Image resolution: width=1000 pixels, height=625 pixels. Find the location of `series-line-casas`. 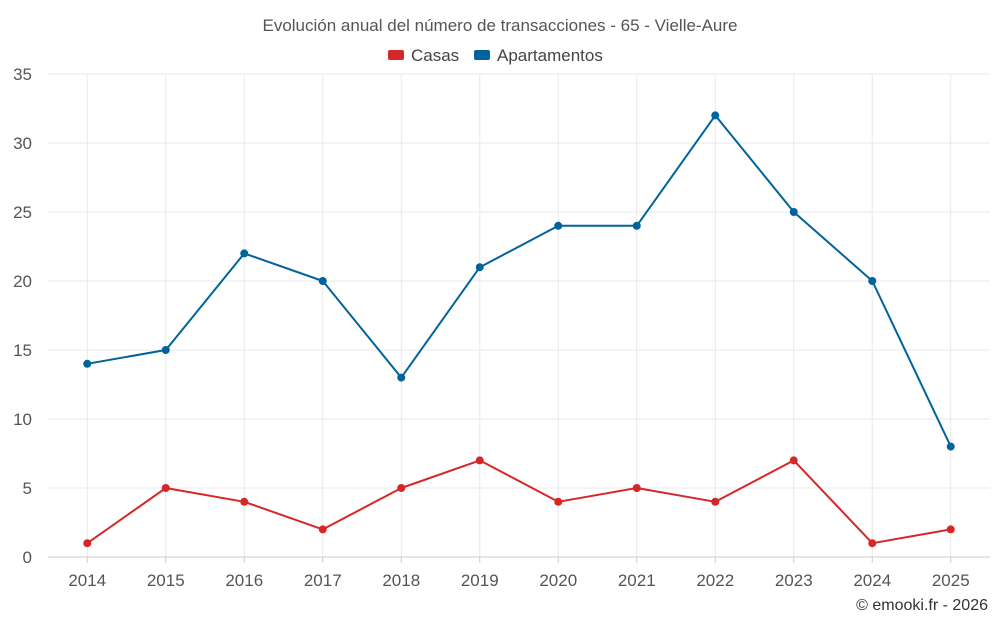

series-line-casas is located at coordinates (518, 502).